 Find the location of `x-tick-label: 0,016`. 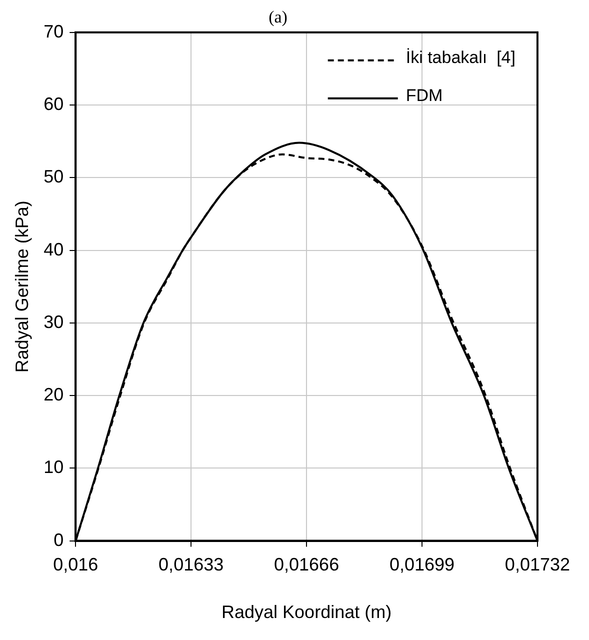

x-tick-label: 0,016 is located at coordinates (75, 564).